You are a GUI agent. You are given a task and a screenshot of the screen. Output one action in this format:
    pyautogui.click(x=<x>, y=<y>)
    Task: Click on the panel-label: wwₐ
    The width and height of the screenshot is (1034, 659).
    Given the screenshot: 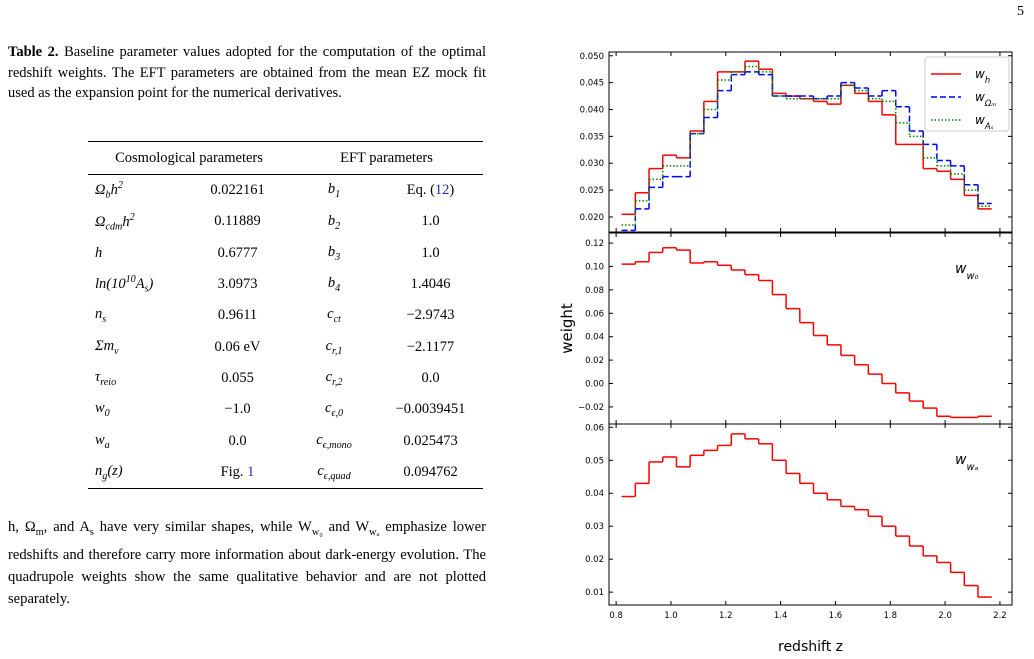 What is the action you would take?
    pyautogui.click(x=966, y=462)
    